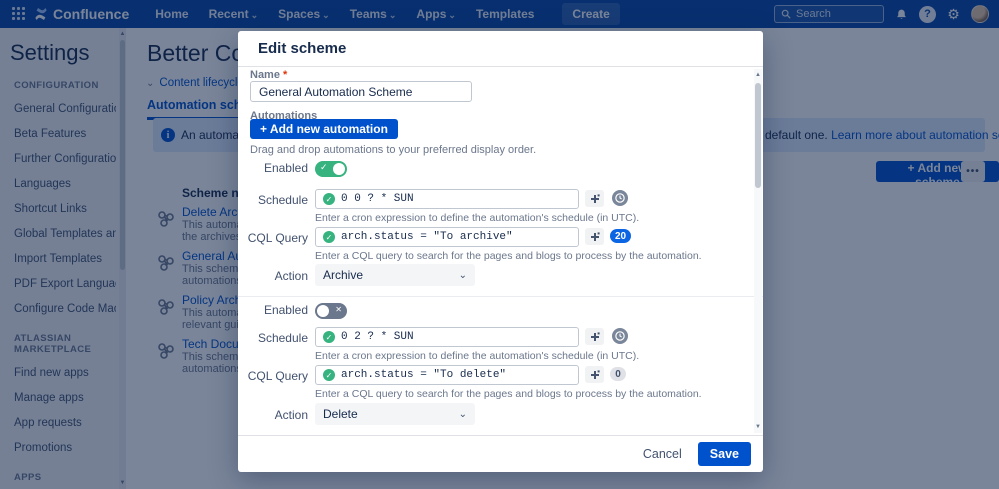 The image size is (999, 489). Describe the element at coordinates (324, 167) in the screenshot. I see `check-icon: ✓` at that location.